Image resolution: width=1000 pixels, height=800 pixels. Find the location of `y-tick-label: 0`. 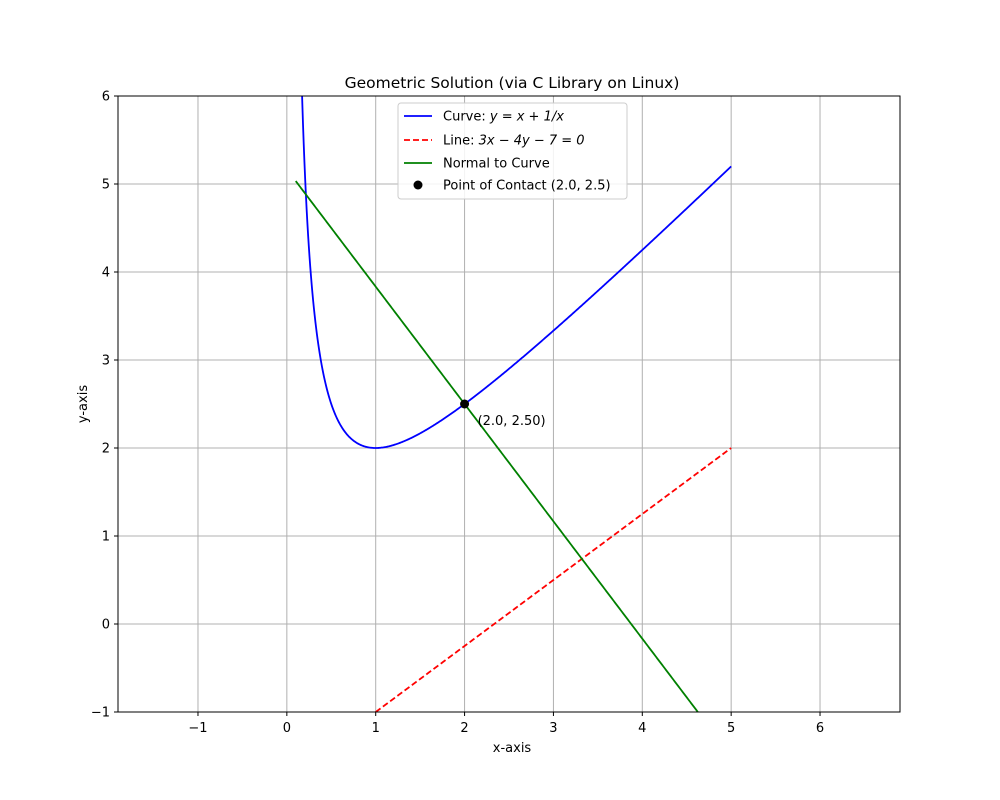

y-tick-label: 0 is located at coordinates (106, 625).